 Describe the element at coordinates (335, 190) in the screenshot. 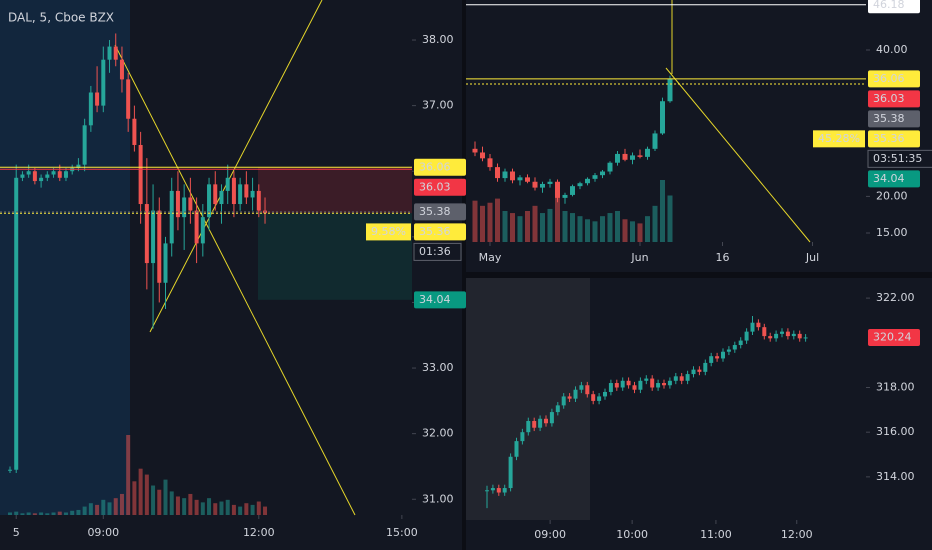

I see `risk-zone` at that location.